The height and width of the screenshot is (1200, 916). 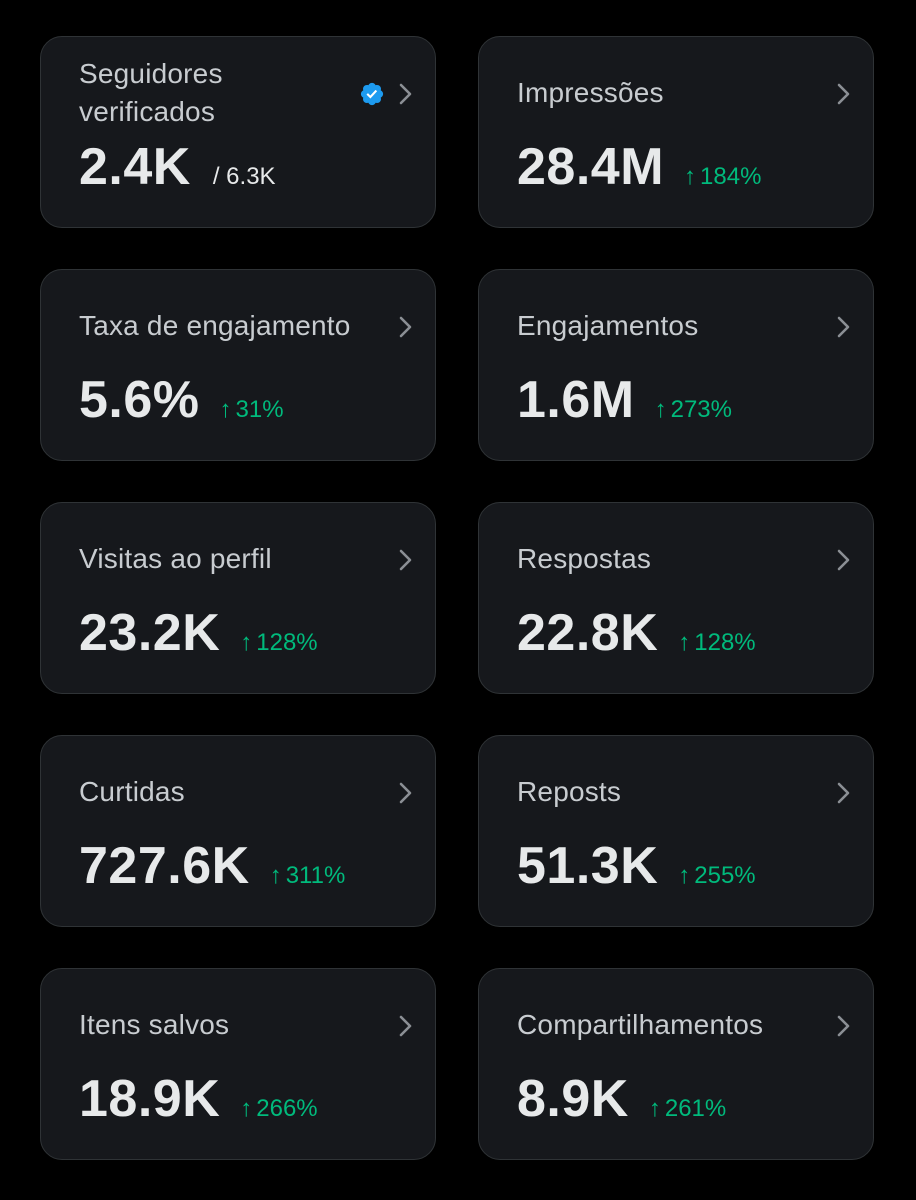 I want to click on card-change: ↑ 184%, so click(x=722, y=177).